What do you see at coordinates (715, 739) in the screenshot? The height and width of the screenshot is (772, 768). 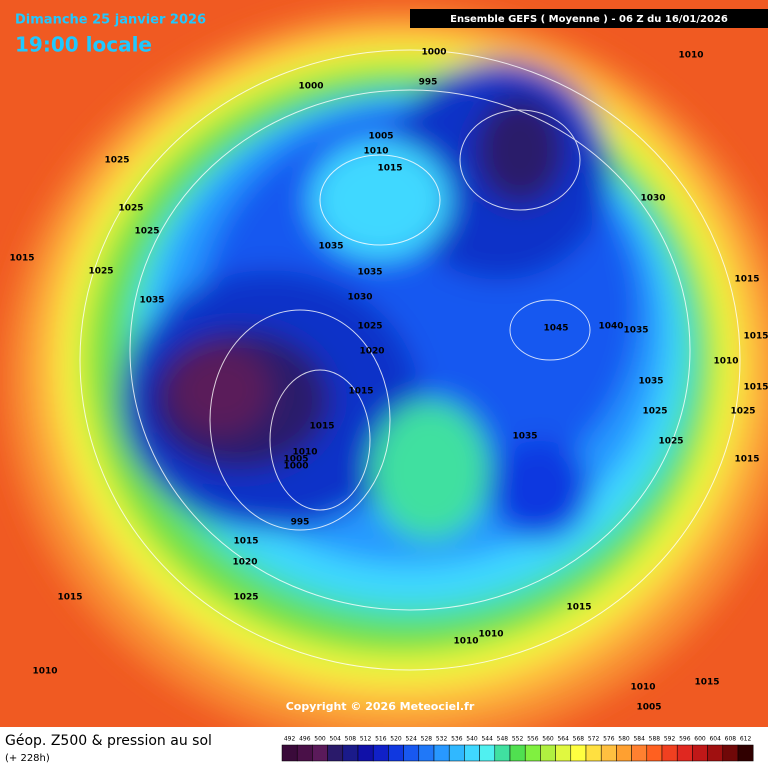 I see `legend-label: 604` at bounding box center [715, 739].